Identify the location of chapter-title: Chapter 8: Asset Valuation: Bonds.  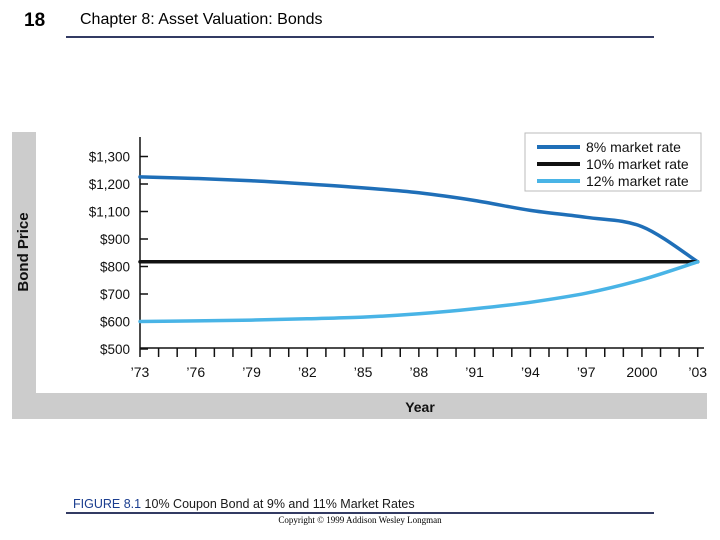
(201, 19).